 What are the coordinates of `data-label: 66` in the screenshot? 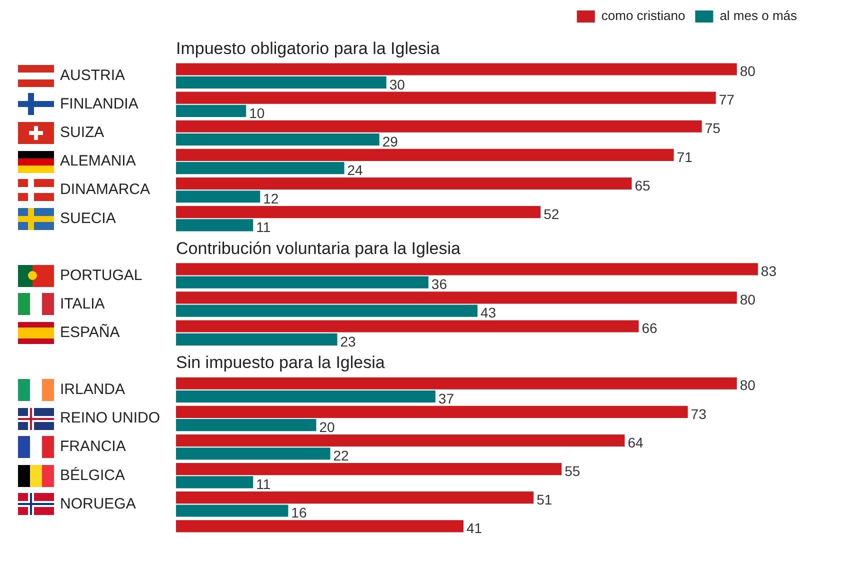 It's located at (650, 328).